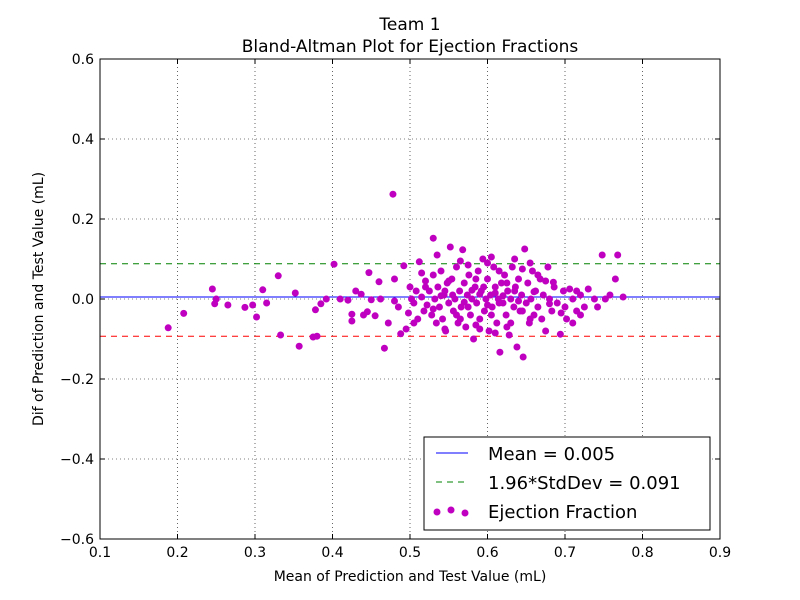 Image resolution: width=800 pixels, height=600 pixels. Describe the element at coordinates (410, 47) in the screenshot. I see `chart-subtitle: Bland-Altman Plot for Ejection Fractions` at that location.